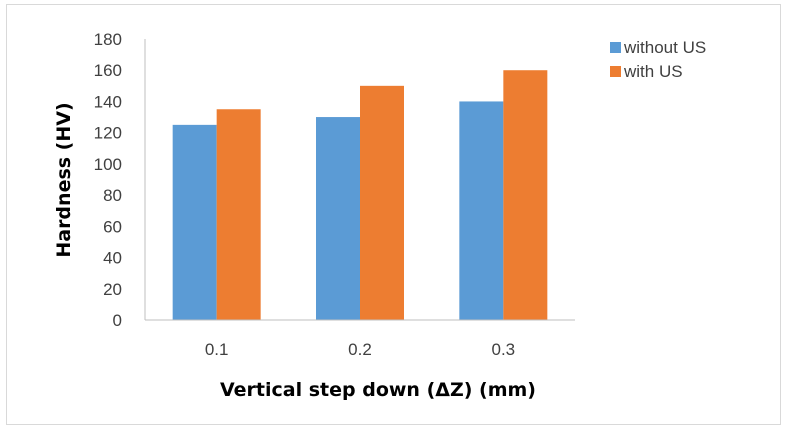  I want to click on bar-without-us-0.2, so click(338, 218).